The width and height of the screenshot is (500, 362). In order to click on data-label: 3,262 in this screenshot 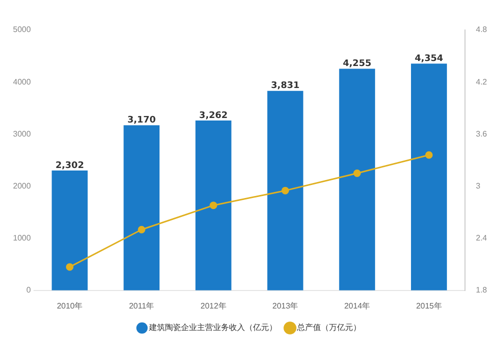, I will do `click(213, 115)`.